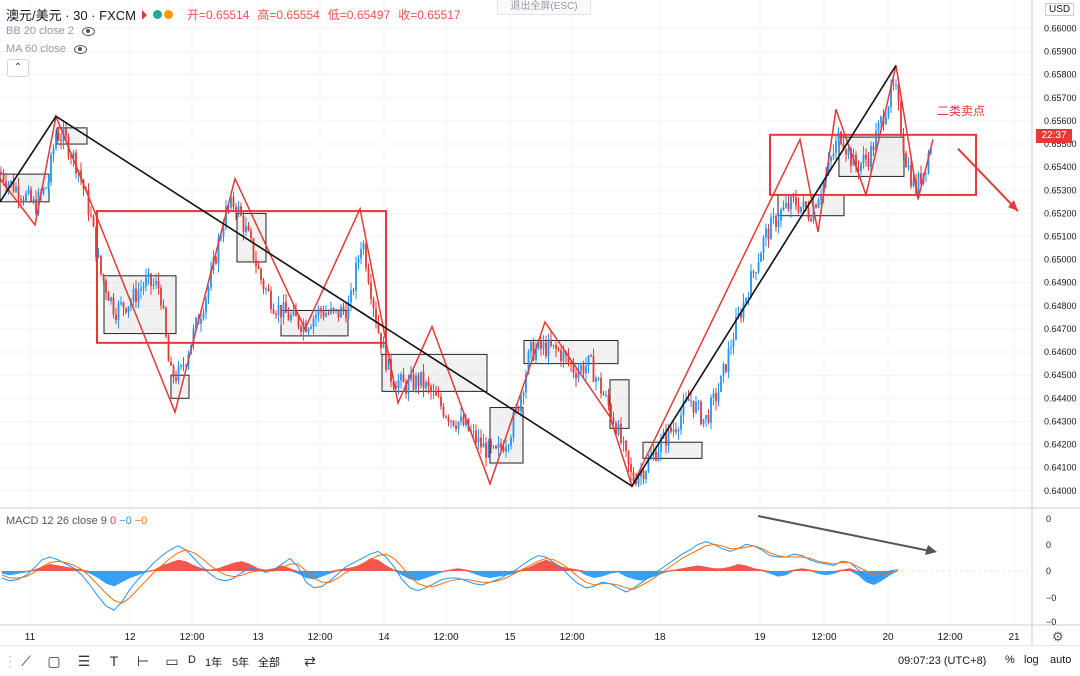  I want to click on macd-legend: MACD 12 26 close 9 0 −0 −0, so click(76, 521).